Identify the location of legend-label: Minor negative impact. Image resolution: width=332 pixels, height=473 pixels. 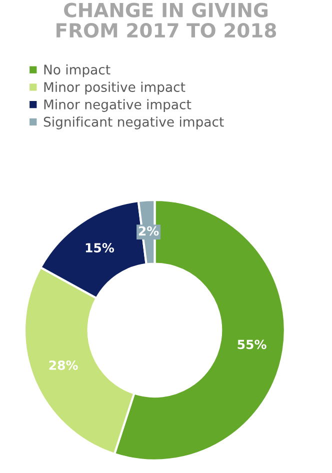
(118, 105).